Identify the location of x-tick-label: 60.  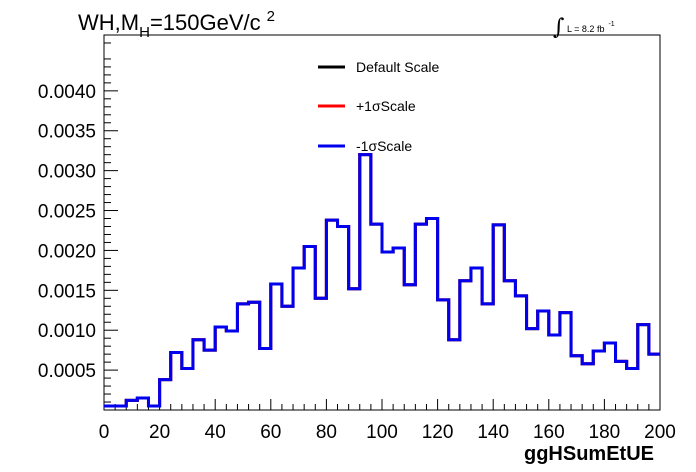
(270, 432).